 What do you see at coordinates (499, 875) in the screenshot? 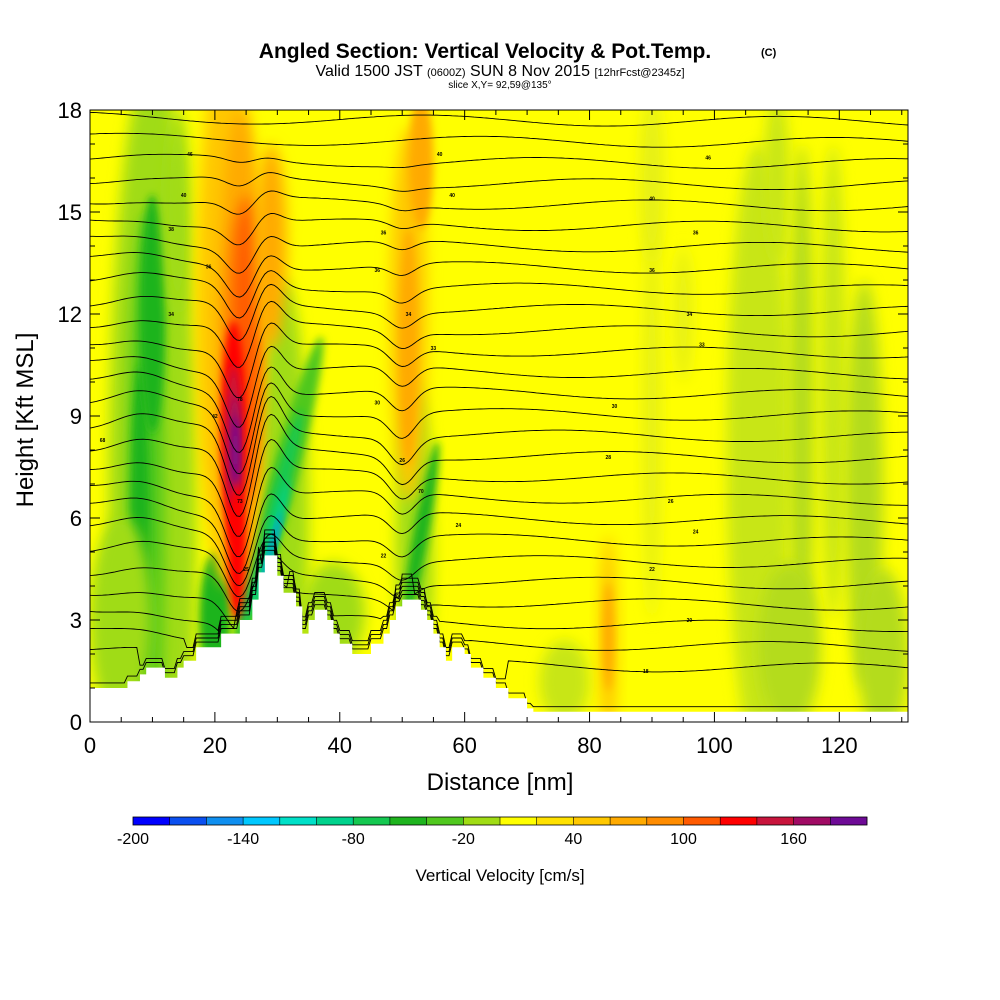
I see `colorbar-label: Vertical Velocity [cm/s]` at bounding box center [499, 875].